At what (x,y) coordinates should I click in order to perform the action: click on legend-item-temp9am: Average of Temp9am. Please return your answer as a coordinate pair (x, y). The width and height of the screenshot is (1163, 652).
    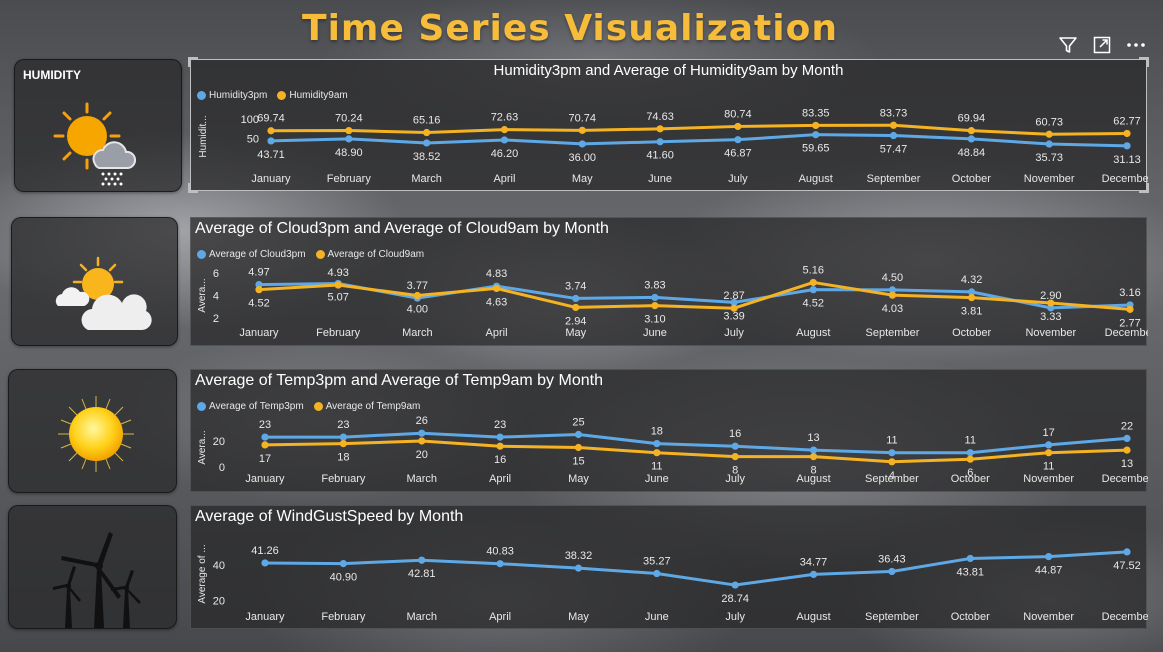
    Looking at the image, I should click on (366, 406).